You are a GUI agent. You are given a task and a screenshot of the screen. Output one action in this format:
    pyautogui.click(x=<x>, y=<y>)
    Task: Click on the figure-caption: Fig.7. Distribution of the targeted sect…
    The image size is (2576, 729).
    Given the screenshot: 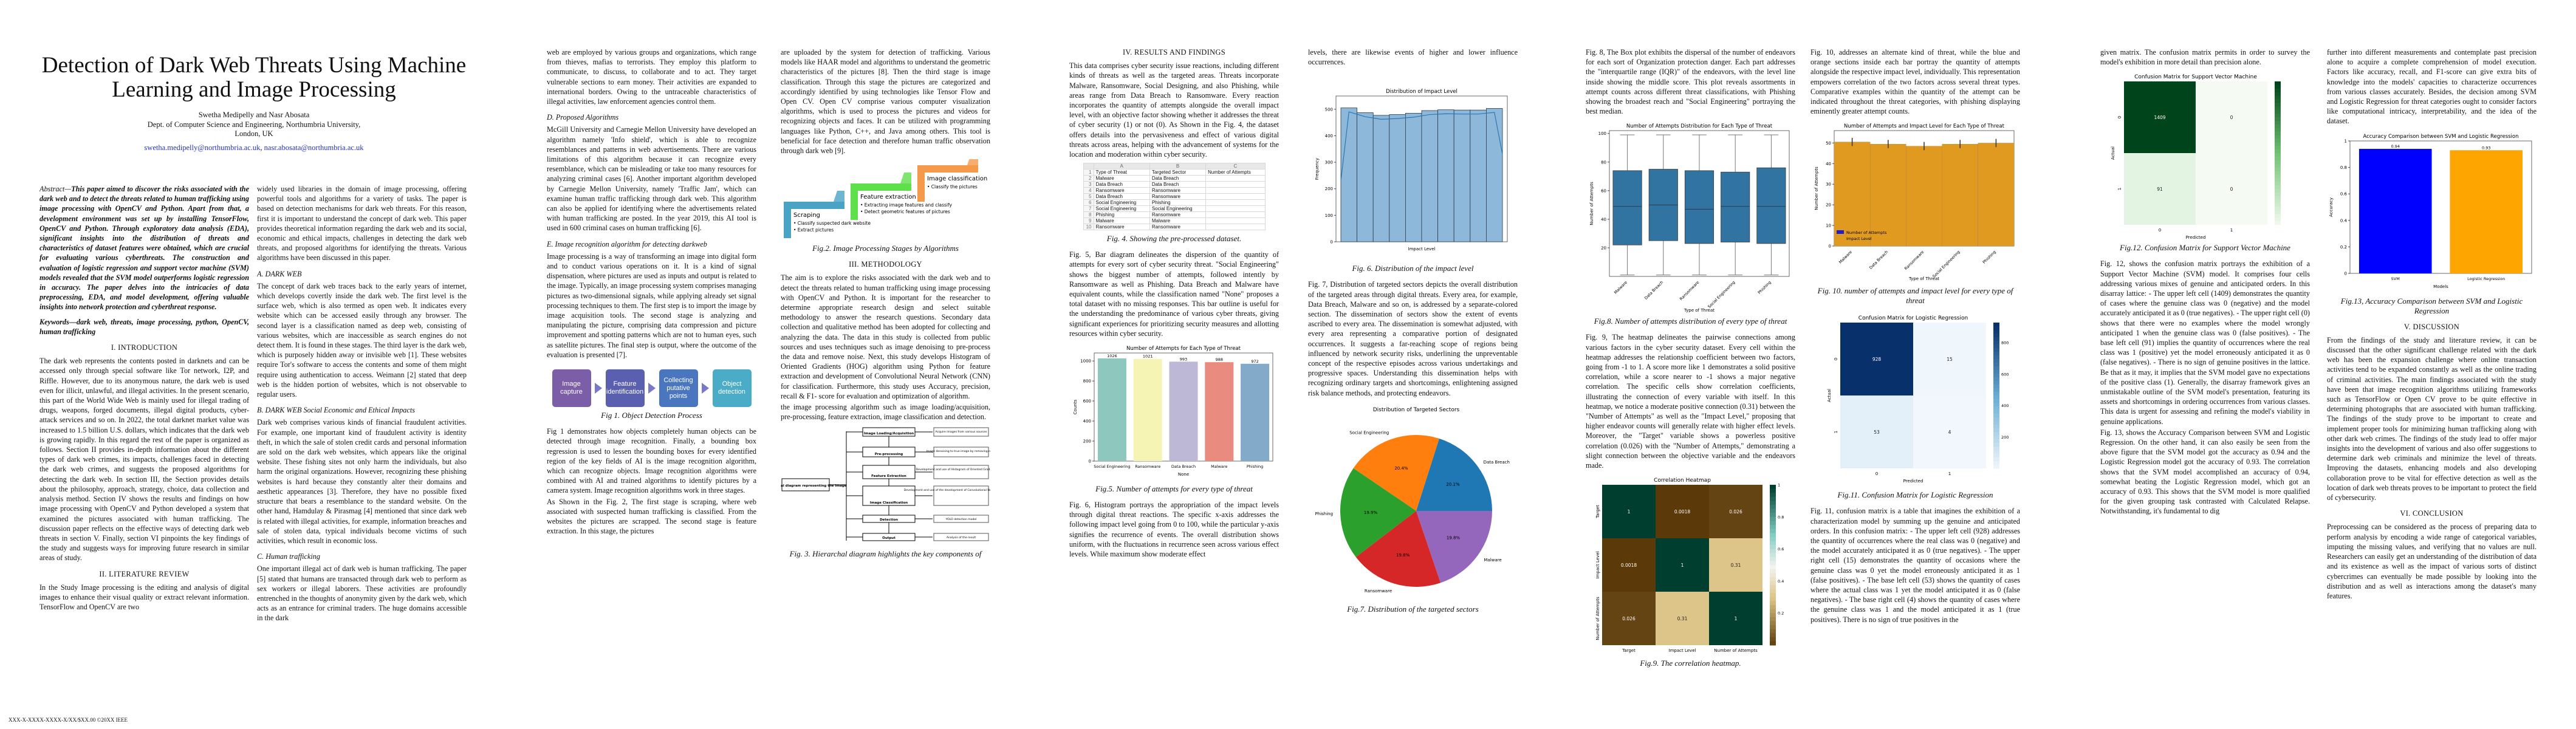 What is the action you would take?
    pyautogui.click(x=1413, y=609)
    